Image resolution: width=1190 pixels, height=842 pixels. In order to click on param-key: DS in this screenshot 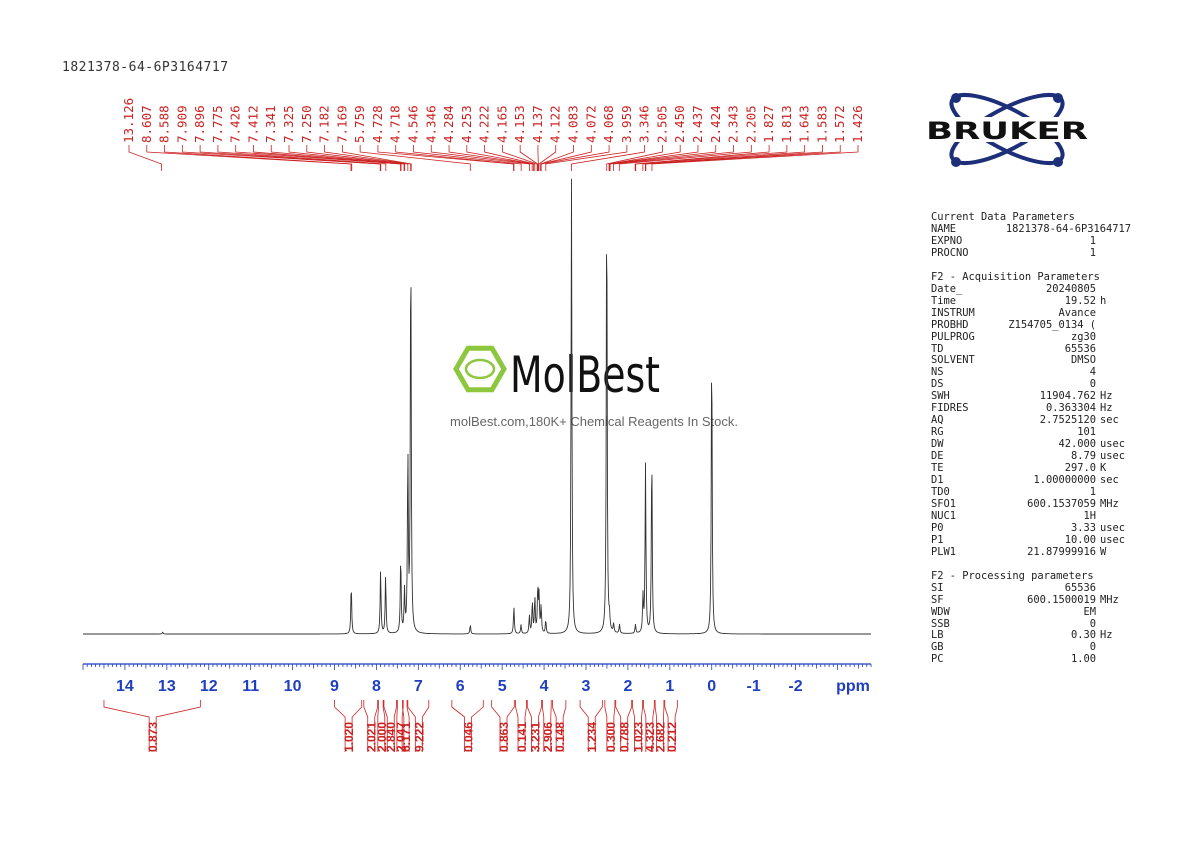, I will do `click(937, 384)`.